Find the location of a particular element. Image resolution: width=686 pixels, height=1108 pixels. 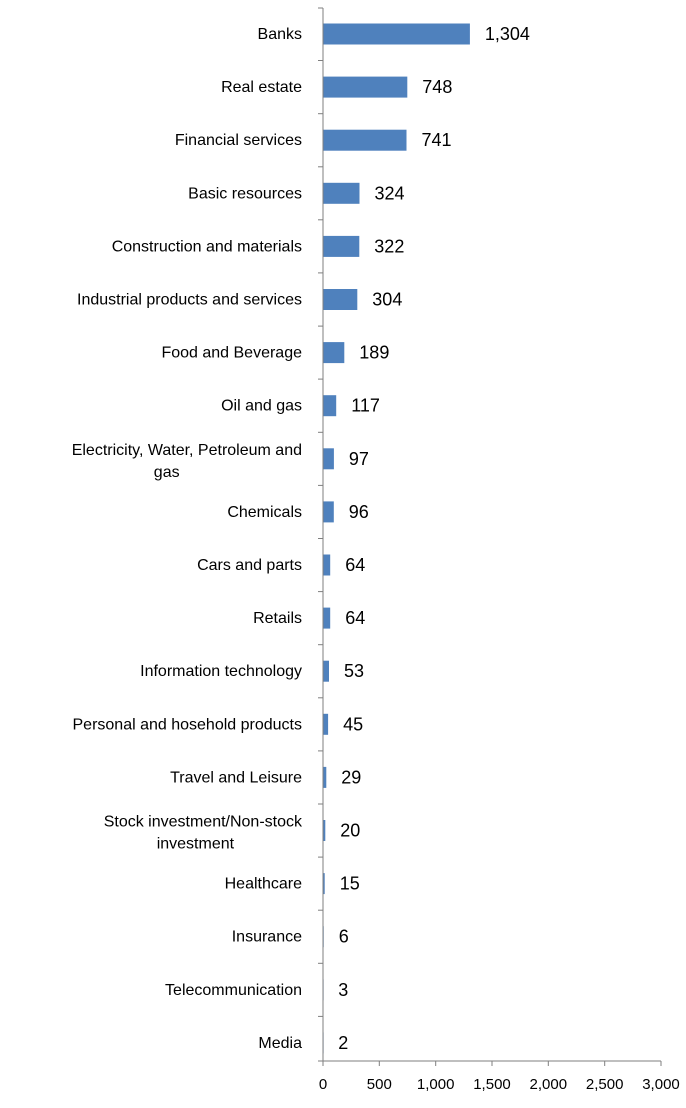

category-label: Real estate is located at coordinates (261, 87).